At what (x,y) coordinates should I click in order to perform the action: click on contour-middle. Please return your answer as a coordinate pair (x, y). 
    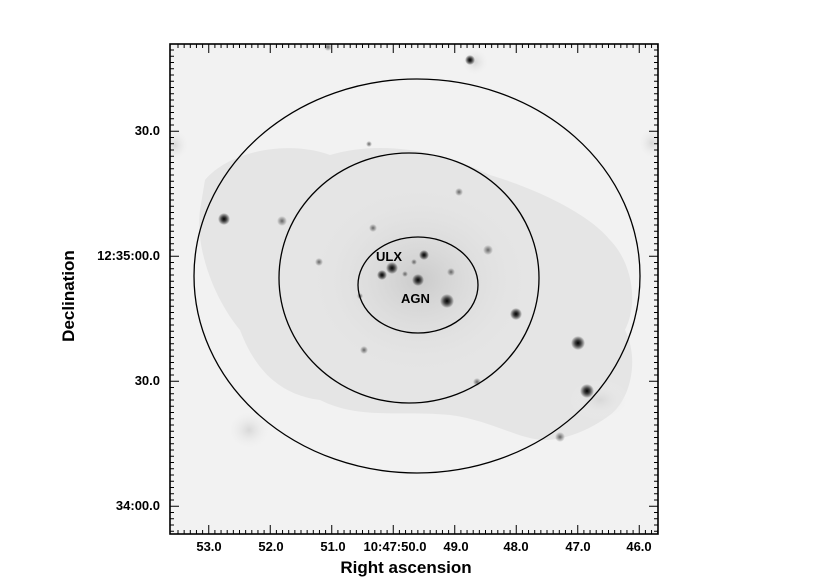
    Looking at the image, I should click on (409, 278).